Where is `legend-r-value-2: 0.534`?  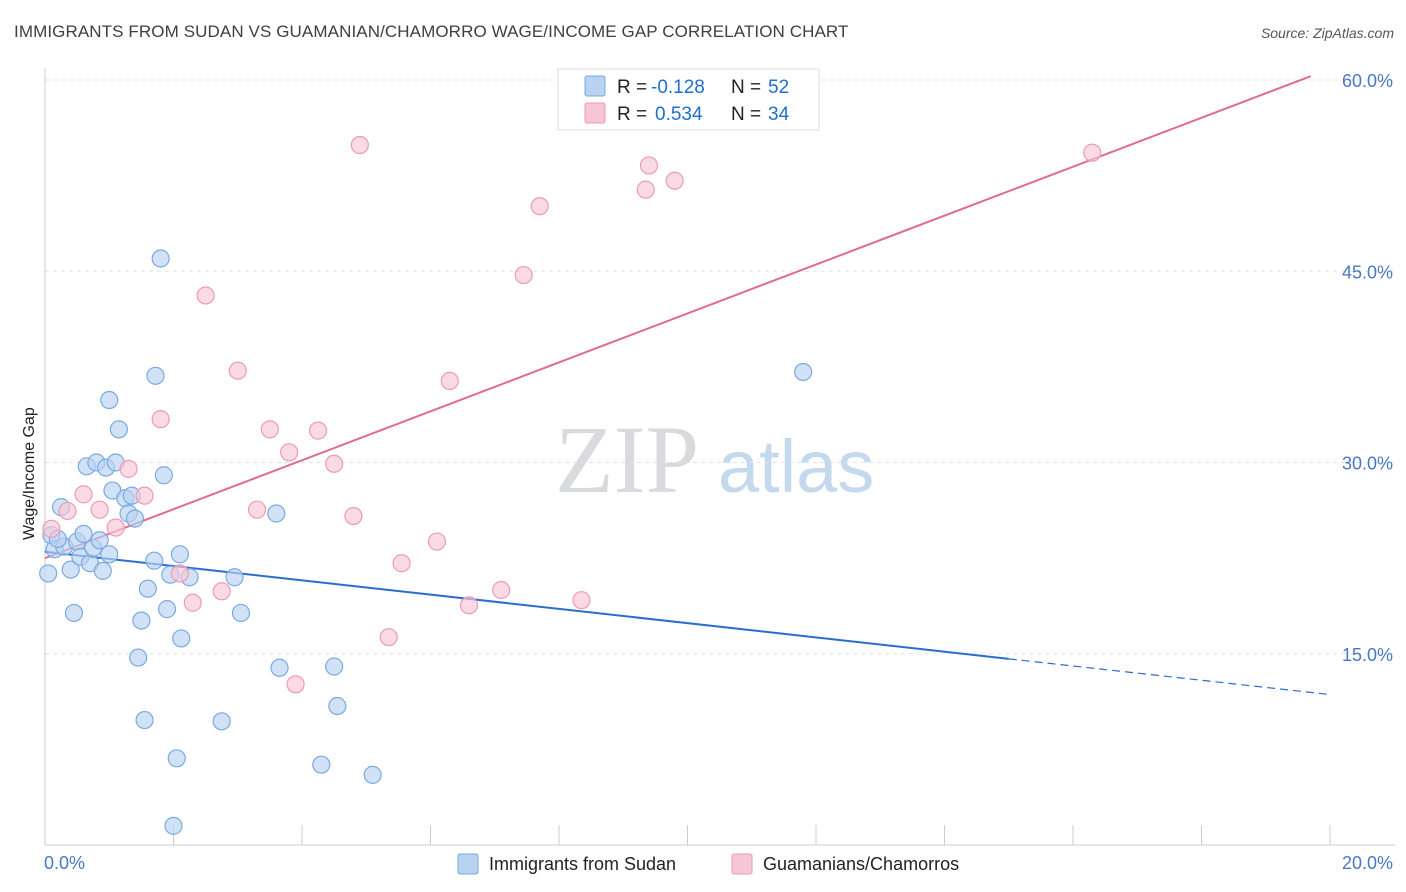
legend-r-value-2: 0.534 is located at coordinates (679, 114).